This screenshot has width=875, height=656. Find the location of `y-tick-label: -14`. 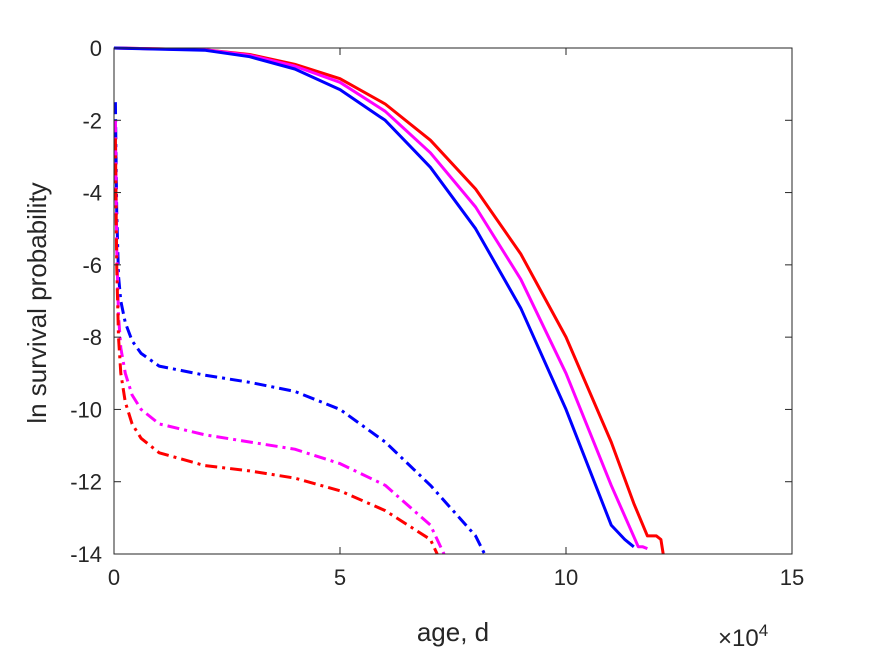

y-tick-label: -14 is located at coordinates (86, 554).